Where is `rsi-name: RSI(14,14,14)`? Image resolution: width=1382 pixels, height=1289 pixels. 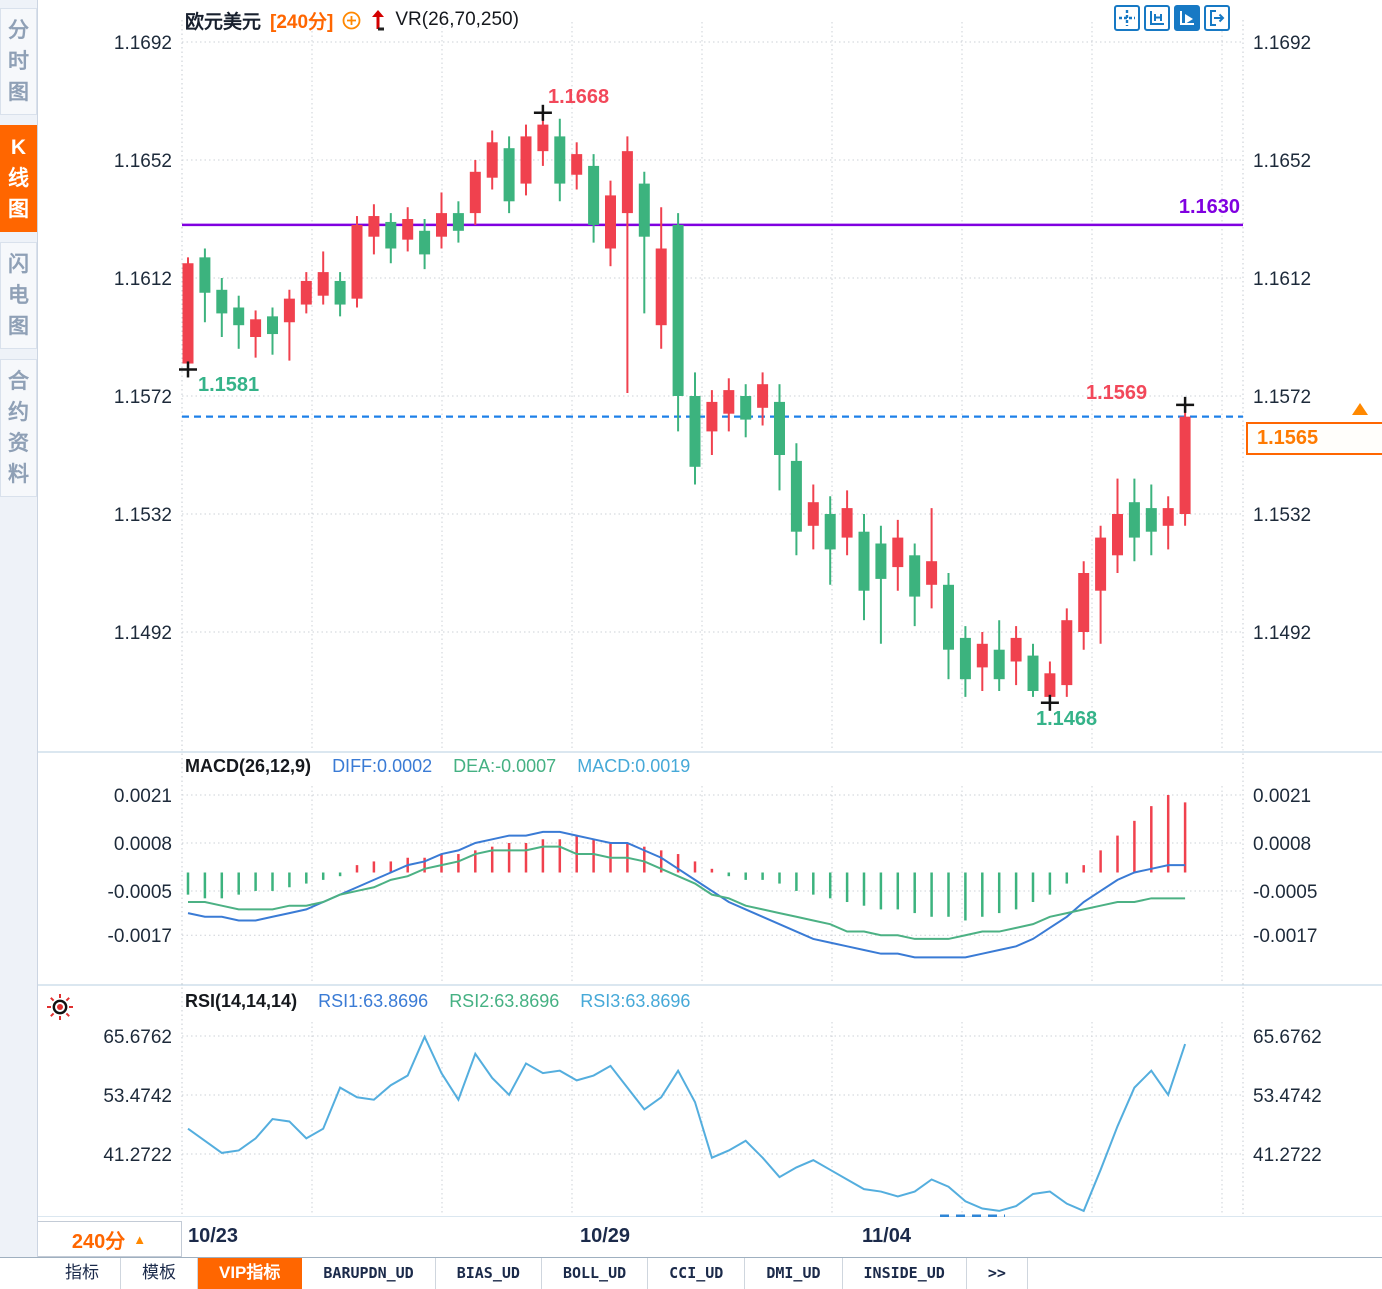 rsi-name: RSI(14,14,14) is located at coordinates (241, 1001).